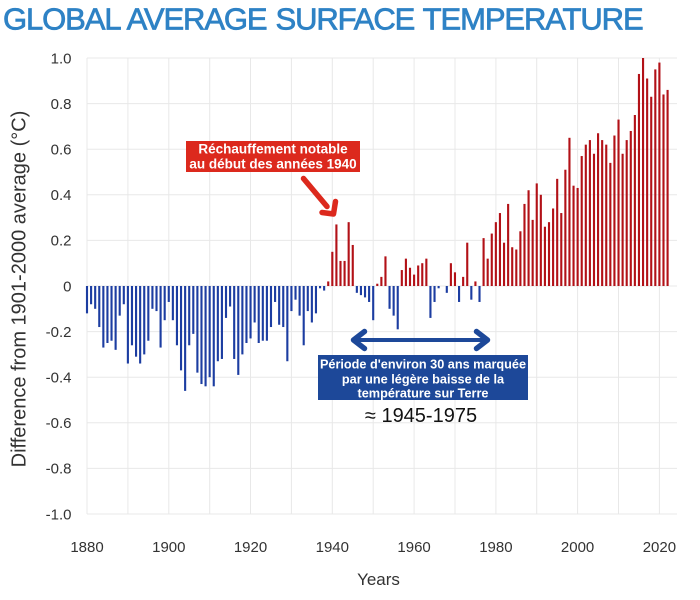 This screenshot has width=700, height=600. Describe the element at coordinates (323, 19) in the screenshot. I see `svg-text:GLOBAL AVERAGE SURFACE TEMPERA: GLOBAL AVERAGE SURFACE TEMPERATURE` at that location.